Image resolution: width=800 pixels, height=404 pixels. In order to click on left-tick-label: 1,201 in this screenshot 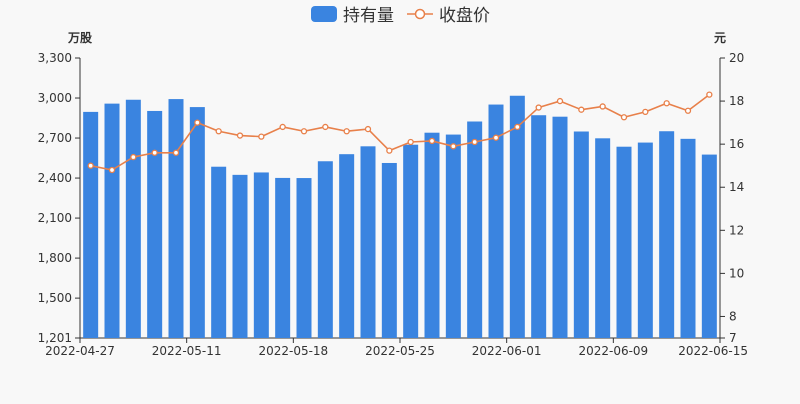, I will do `click(55, 338)`.